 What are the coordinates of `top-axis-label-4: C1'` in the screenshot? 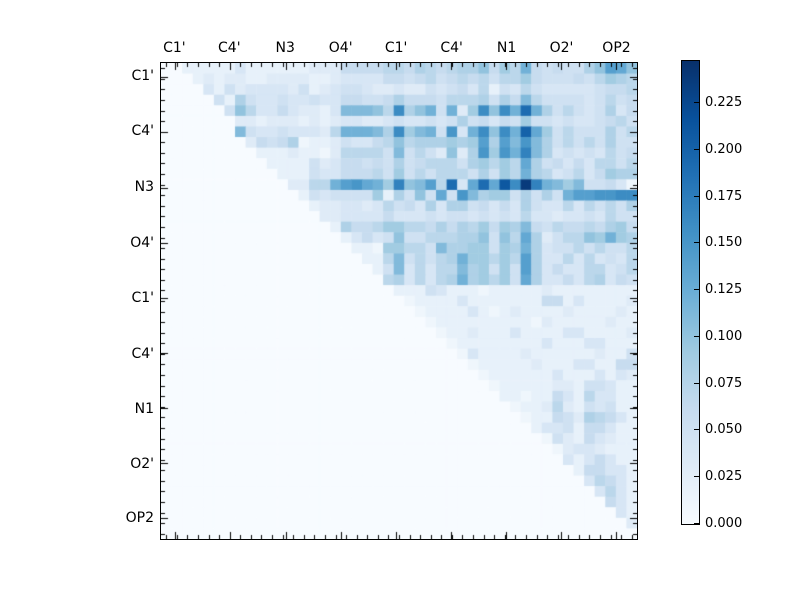 It's located at (396, 48).